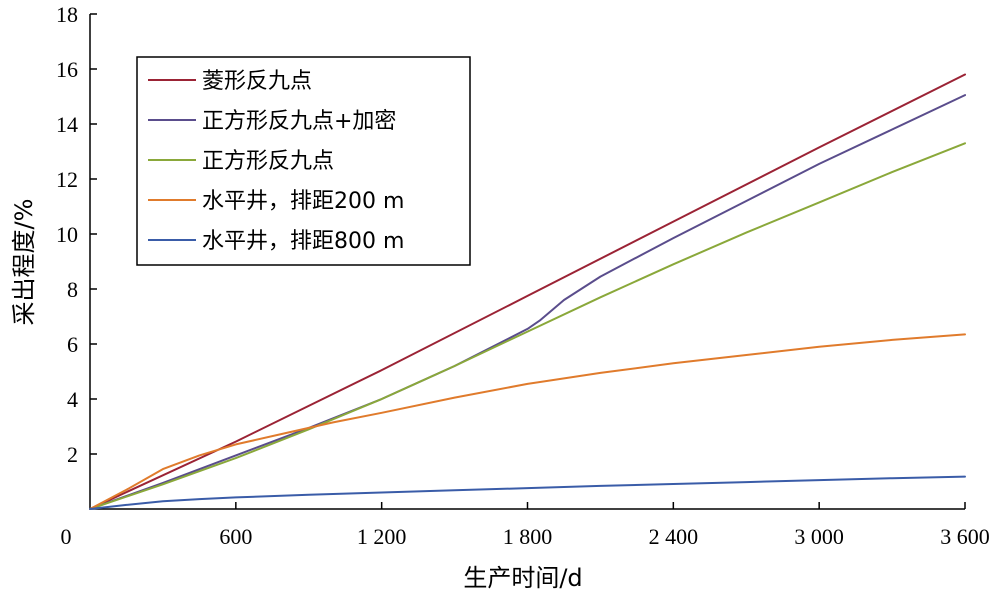  What do you see at coordinates (67, 234) in the screenshot?
I see `y-tick-label: 10` at bounding box center [67, 234].